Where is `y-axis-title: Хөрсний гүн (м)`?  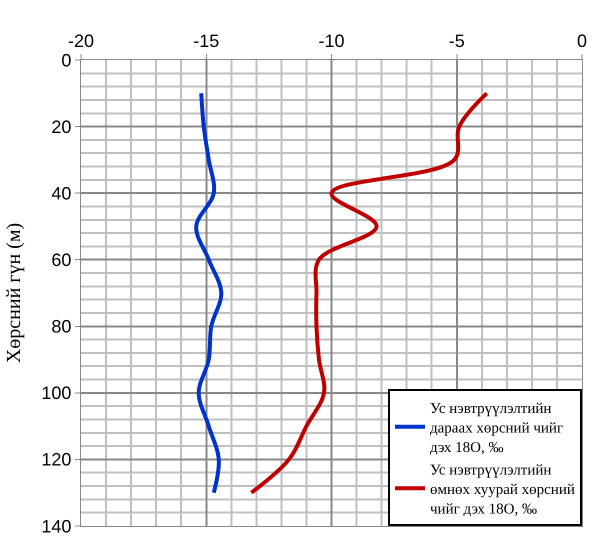 y-axis-title: Хөрсний гүн (м) is located at coordinates (13, 293).